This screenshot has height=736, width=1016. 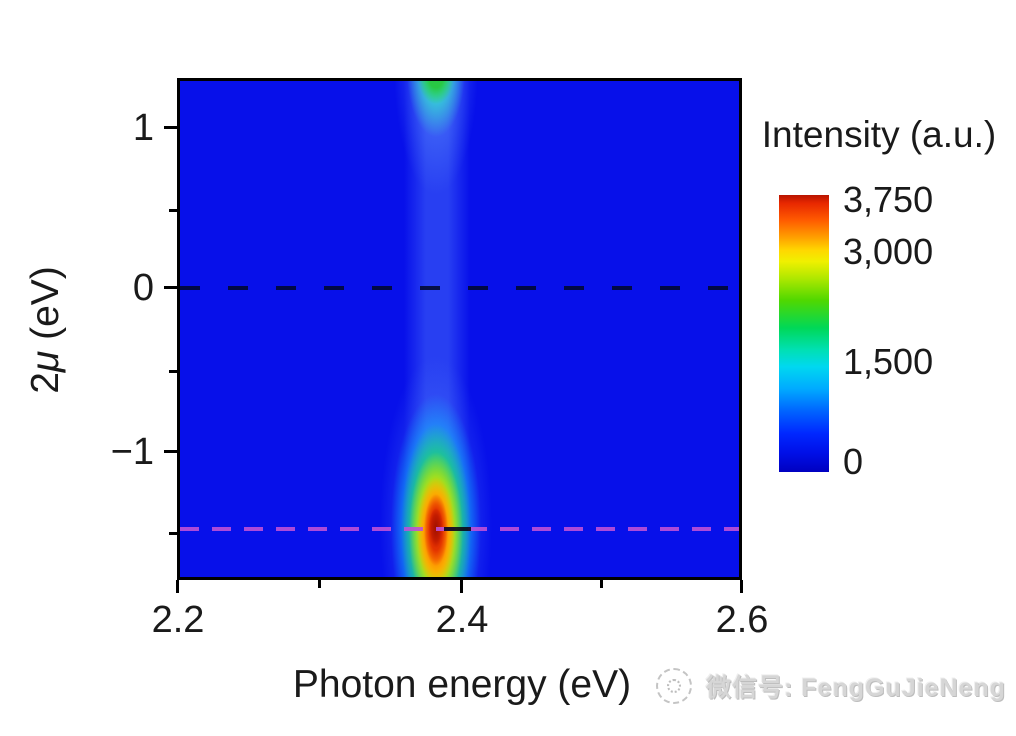 I want to click on watermark-text: 微信号: FengGuJieNeng, so click(x=856, y=688).